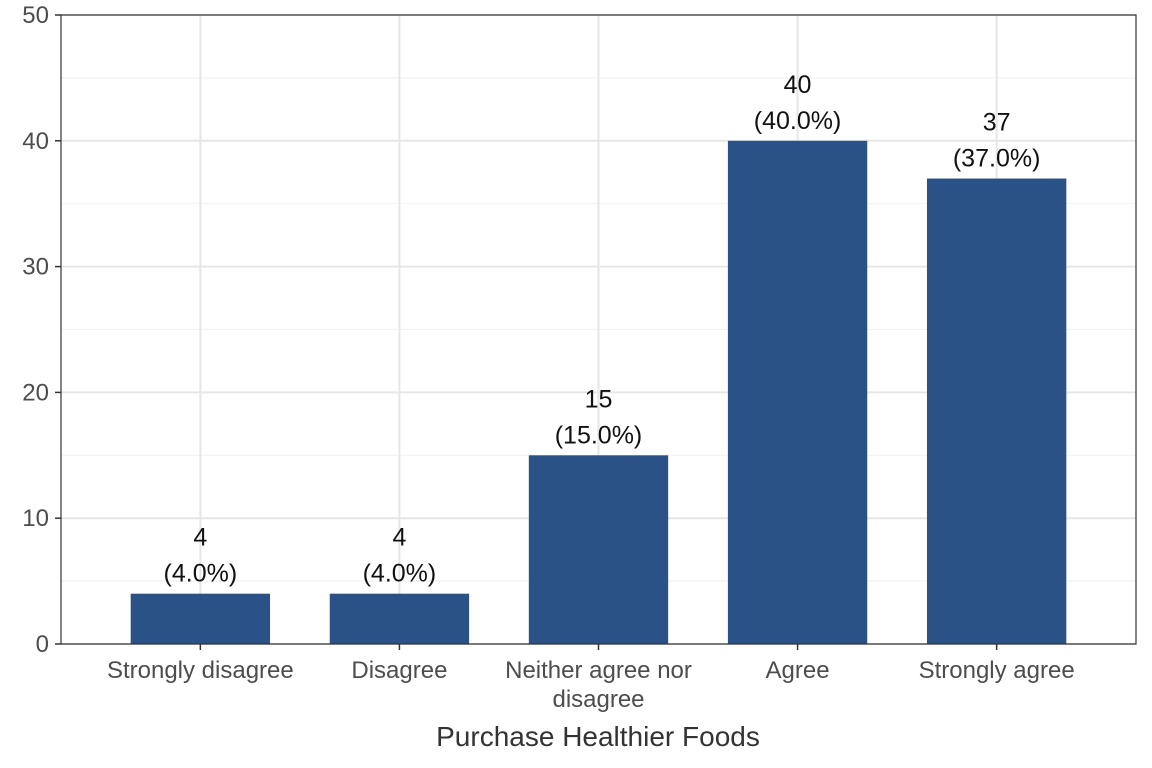 This screenshot has width=1152, height=768. I want to click on y-axis: 0 10 20 30 40 50, so click(41, 330).